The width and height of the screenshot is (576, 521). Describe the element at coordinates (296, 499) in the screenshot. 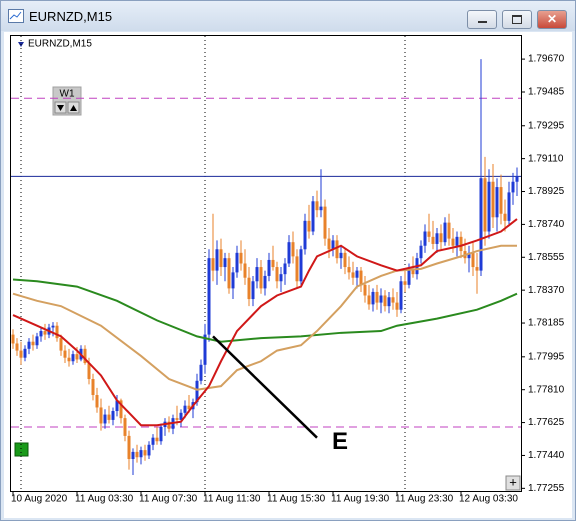

I see `x-tick-label: 11 Aug 15:30` at that location.